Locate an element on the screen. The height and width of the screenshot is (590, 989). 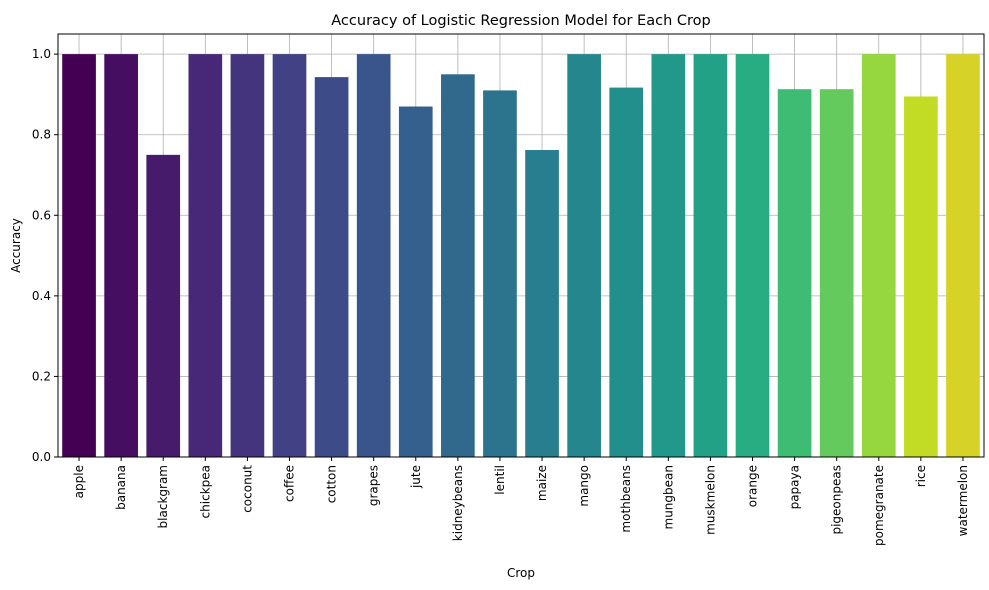
y-tick-label: 0.2 is located at coordinates (41, 376).